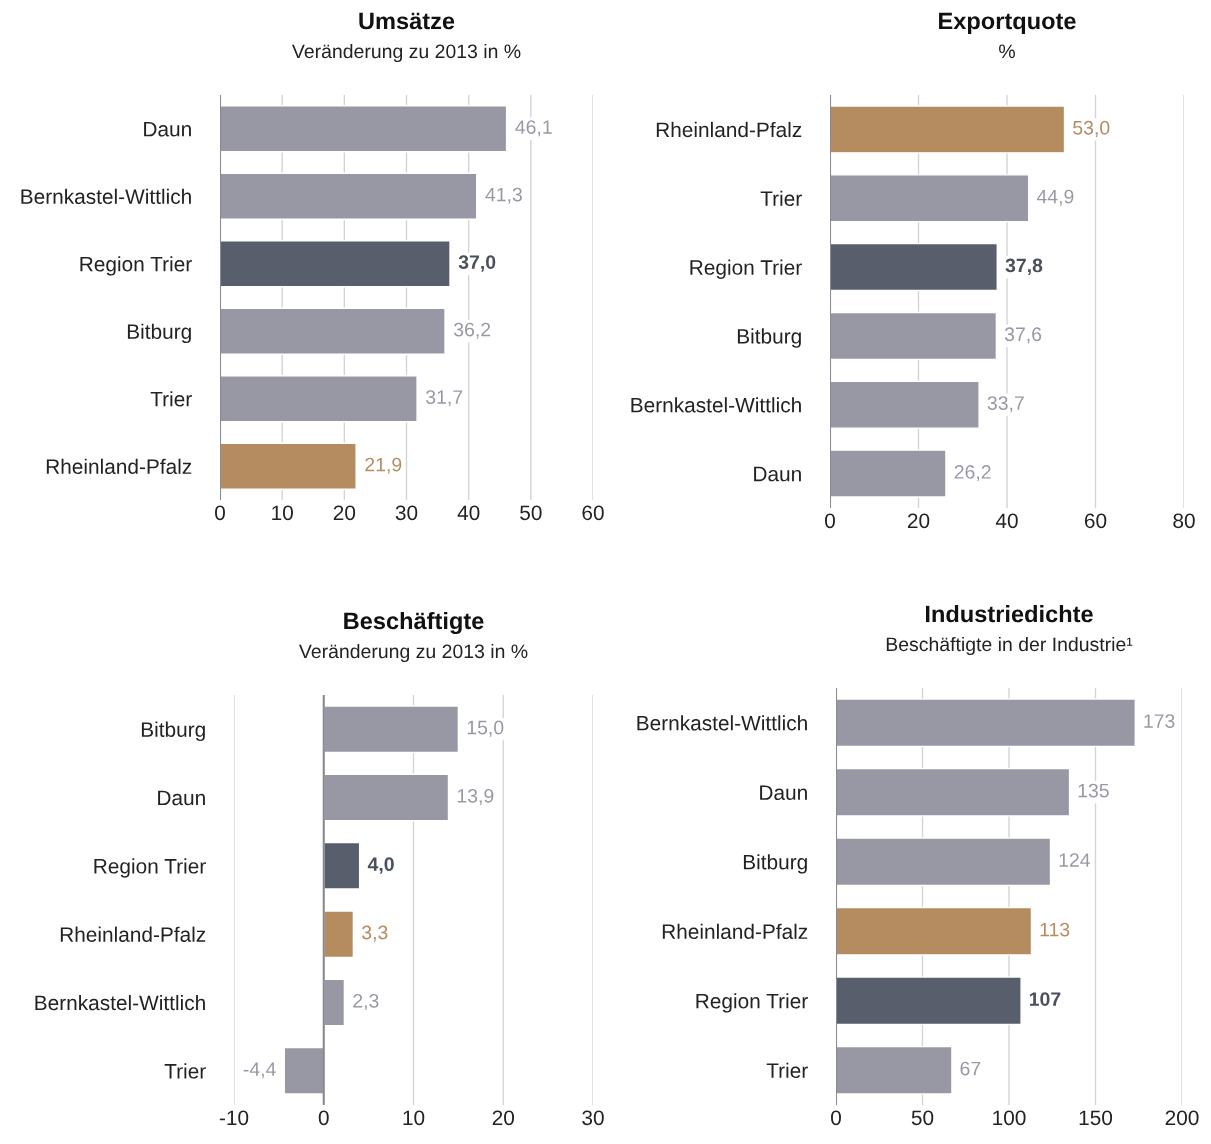 Image resolution: width=1211 pixels, height=1144 pixels. Describe the element at coordinates (477, 263) in the screenshot. I see `data-label: 37,0` at that location.